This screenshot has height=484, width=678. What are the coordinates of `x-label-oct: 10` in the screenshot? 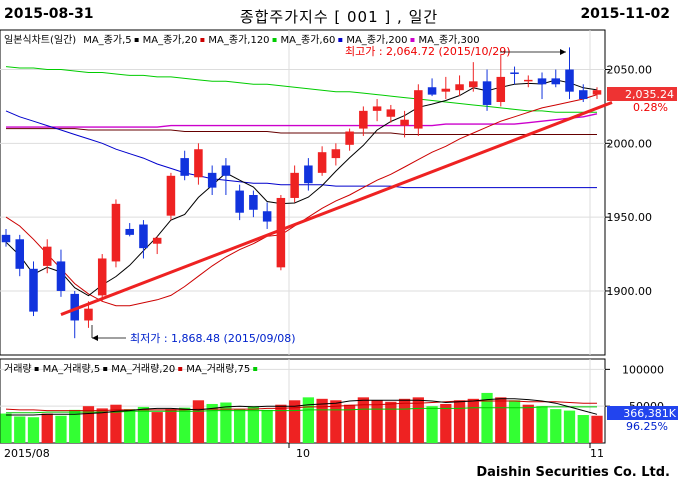 It's located at (303, 453).